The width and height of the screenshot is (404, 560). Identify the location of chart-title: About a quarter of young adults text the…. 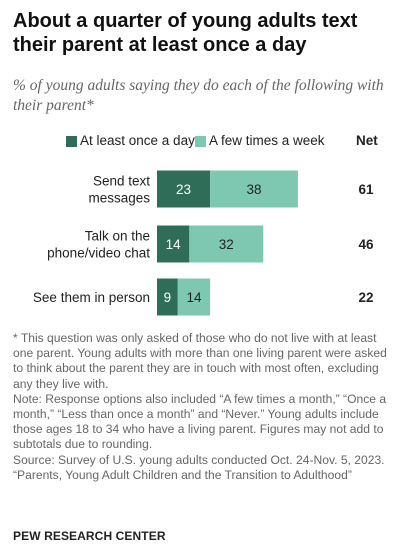
(185, 33).